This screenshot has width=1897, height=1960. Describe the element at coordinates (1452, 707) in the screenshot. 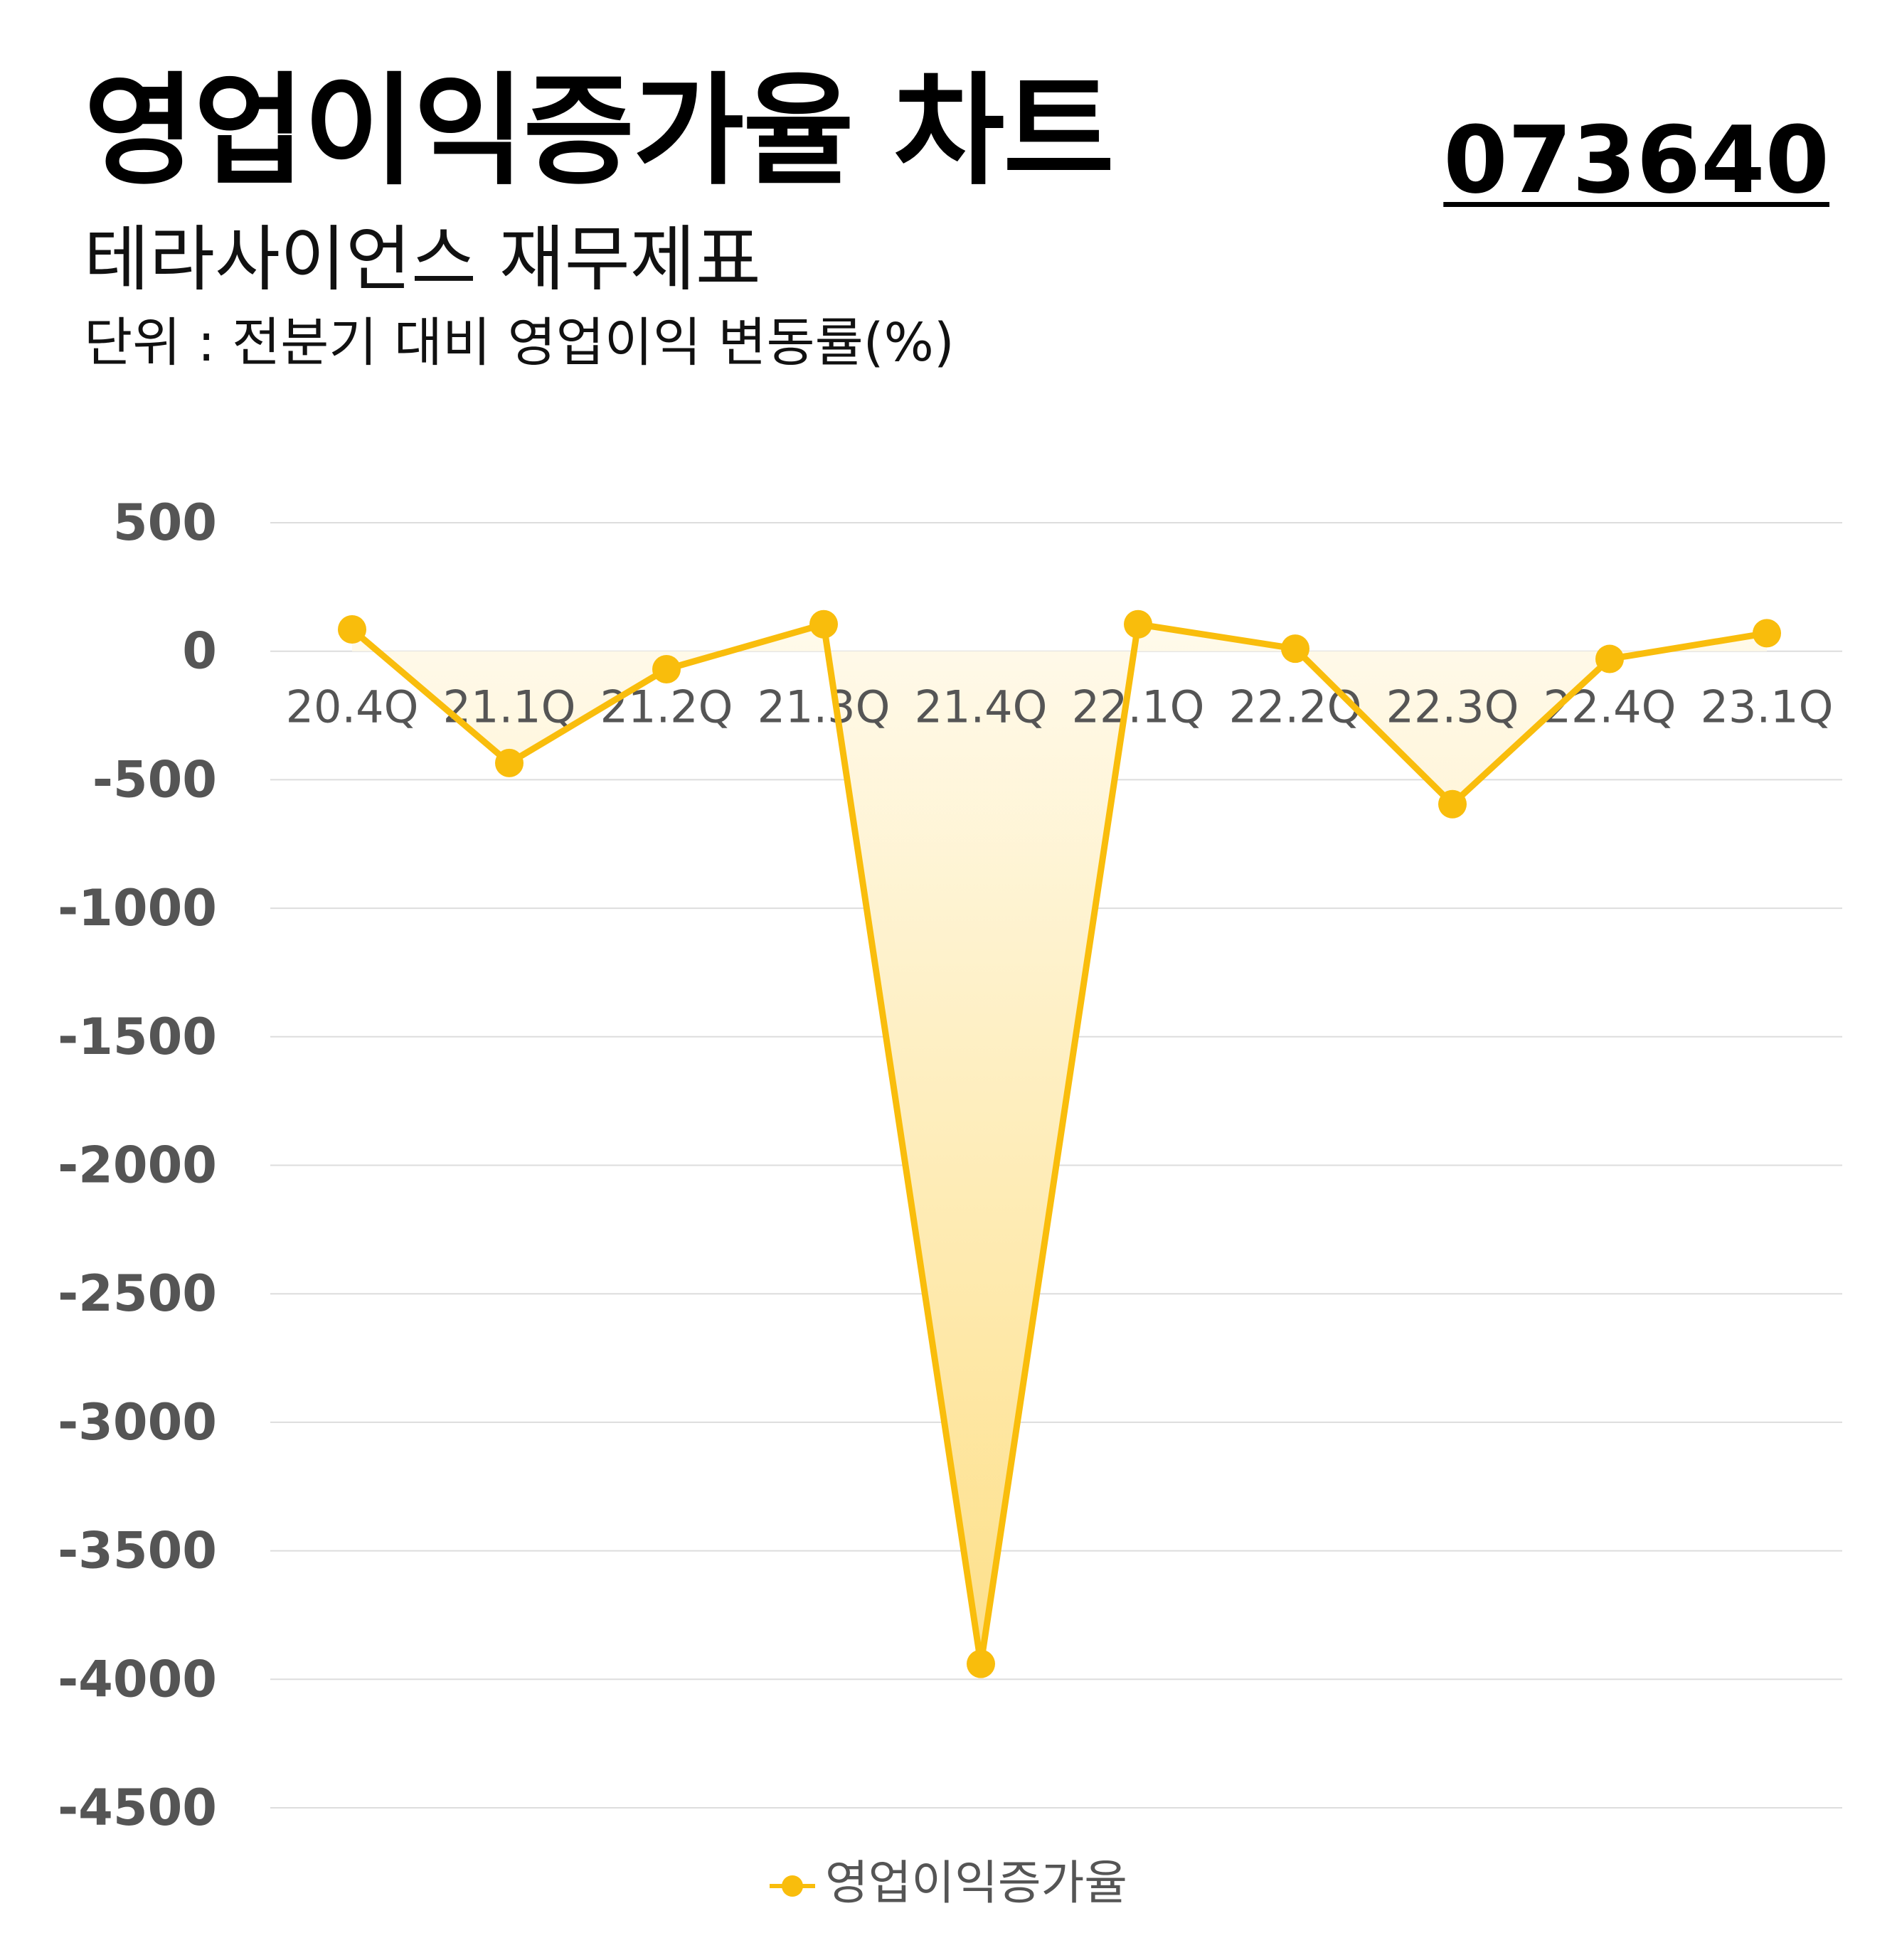

I see `x-tick-label: 22.3Q` at that location.